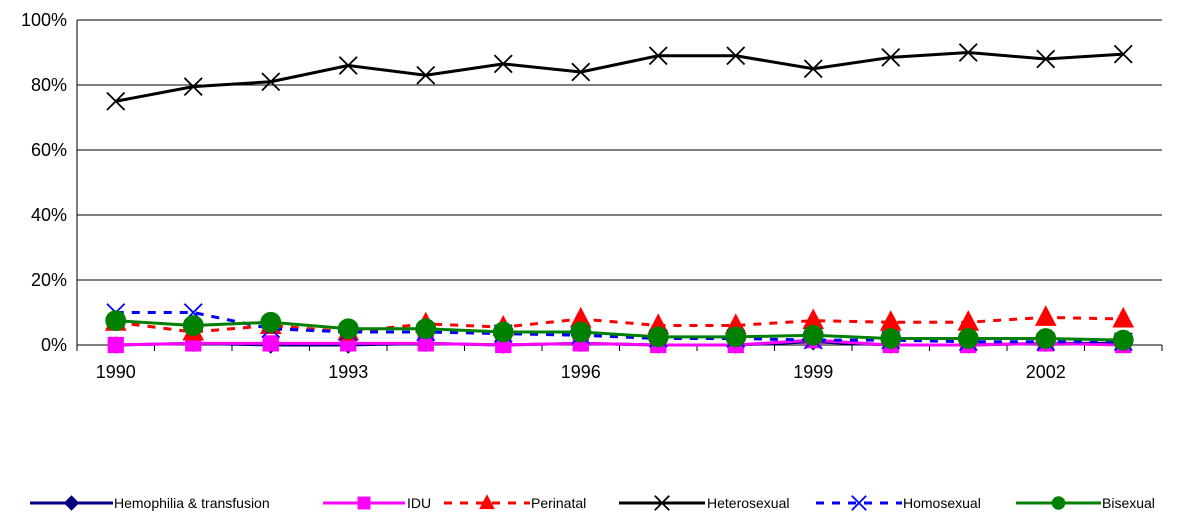  Describe the element at coordinates (558, 503) in the screenshot. I see `legend-label: Perinatal` at that location.